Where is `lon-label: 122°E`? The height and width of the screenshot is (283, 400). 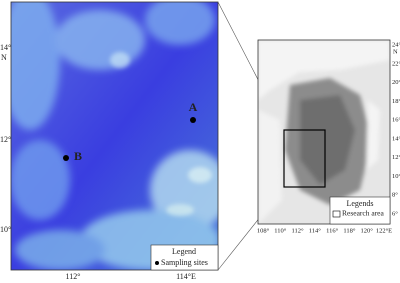
lon-label: 122°E is located at coordinates (384, 230).